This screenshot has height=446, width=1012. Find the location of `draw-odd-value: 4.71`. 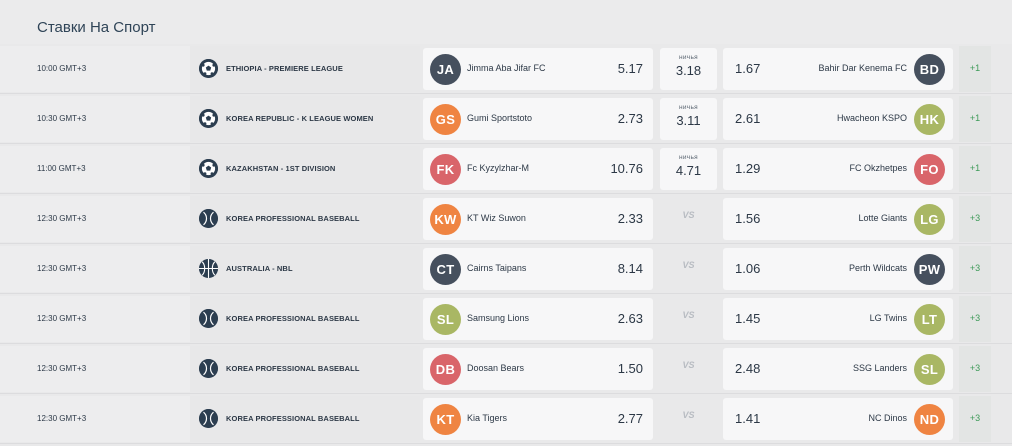

draw-odd-value: 4.71 is located at coordinates (688, 170).